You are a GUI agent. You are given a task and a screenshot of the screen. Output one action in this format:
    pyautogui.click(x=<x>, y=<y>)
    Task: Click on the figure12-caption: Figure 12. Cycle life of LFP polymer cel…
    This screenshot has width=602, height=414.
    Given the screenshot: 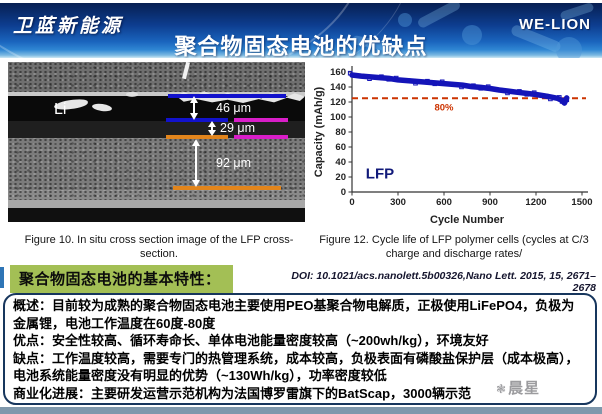 What is the action you would take?
    pyautogui.click(x=454, y=247)
    